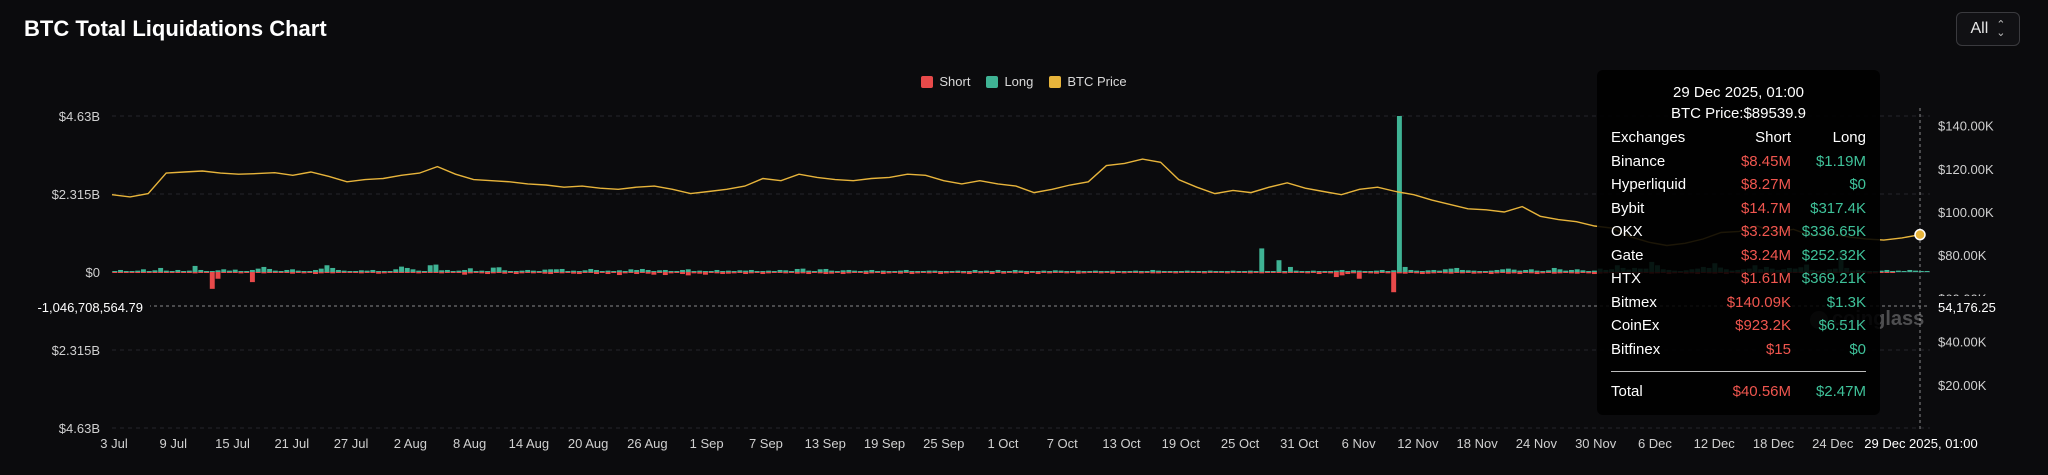 Image resolution: width=2048 pixels, height=475 pixels. Describe the element at coordinates (945, 81) in the screenshot. I see `legend-item-short: Short` at that location.